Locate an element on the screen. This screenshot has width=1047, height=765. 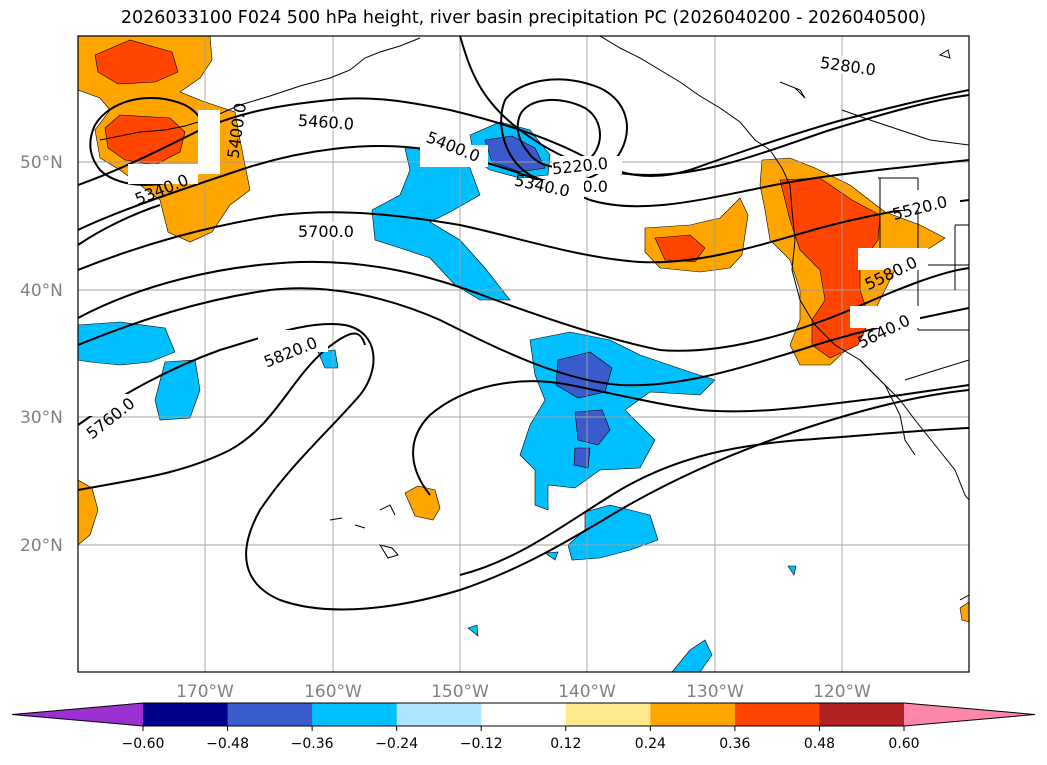
colorbar-tick-label: −0.12 is located at coordinates (481, 744).